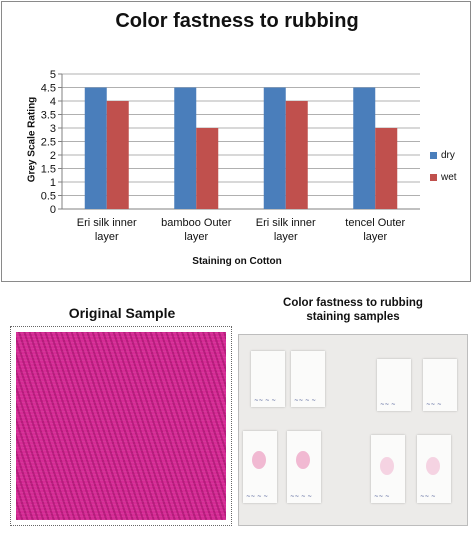 This screenshot has height=533, width=474. What do you see at coordinates (53, 183) in the screenshot?
I see `y-tick-label: 1` at bounding box center [53, 183].